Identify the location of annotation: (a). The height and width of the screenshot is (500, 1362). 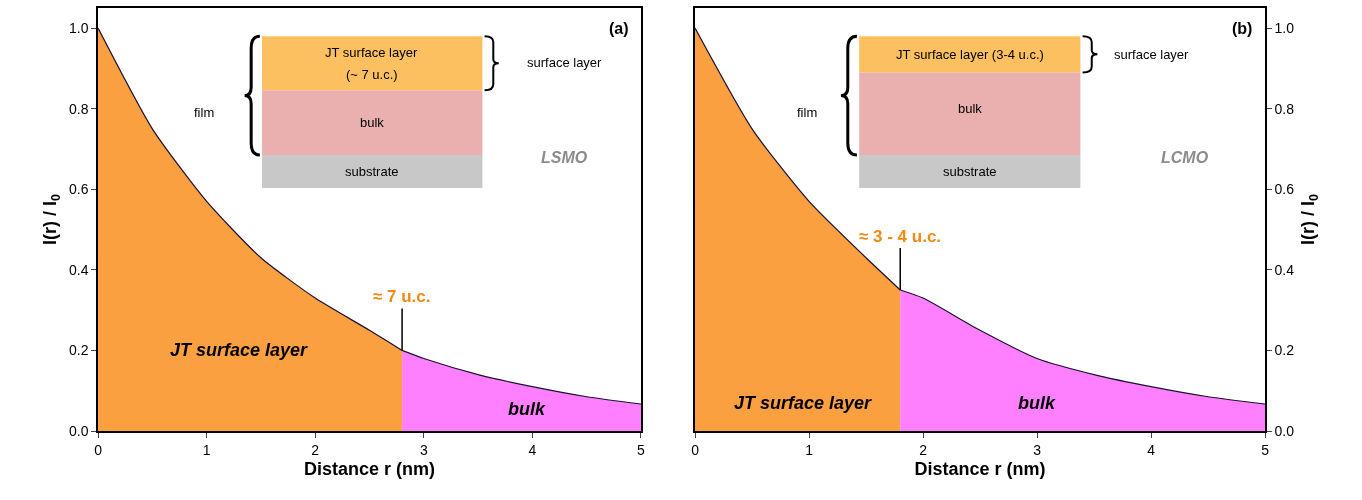
(619, 28).